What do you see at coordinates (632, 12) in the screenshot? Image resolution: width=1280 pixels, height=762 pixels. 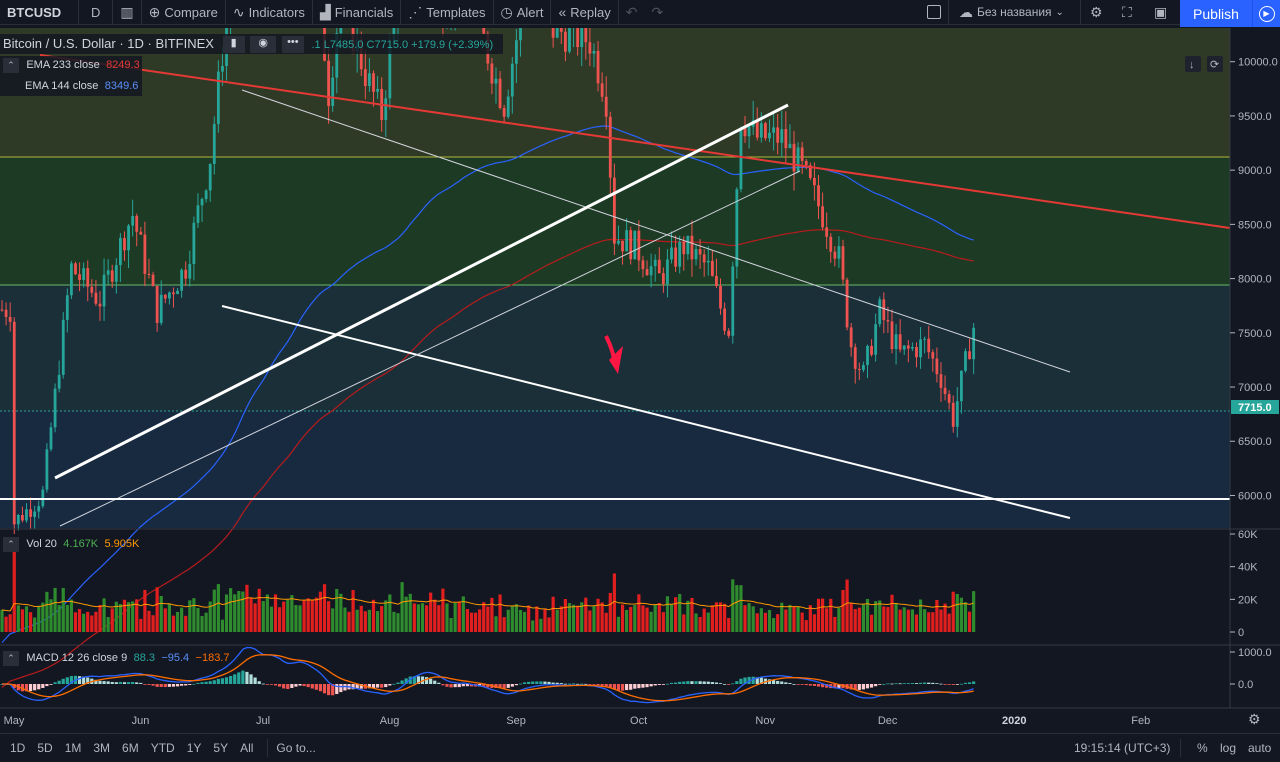 I see `undo-button: ↶` at bounding box center [632, 12].